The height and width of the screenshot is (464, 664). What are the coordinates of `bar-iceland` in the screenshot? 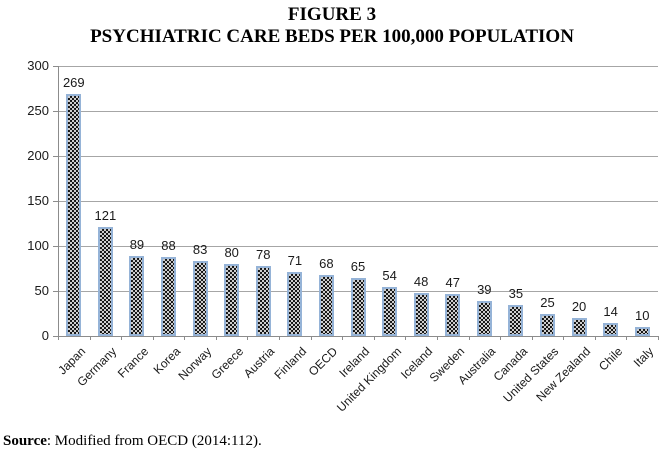 It's located at (421, 314).